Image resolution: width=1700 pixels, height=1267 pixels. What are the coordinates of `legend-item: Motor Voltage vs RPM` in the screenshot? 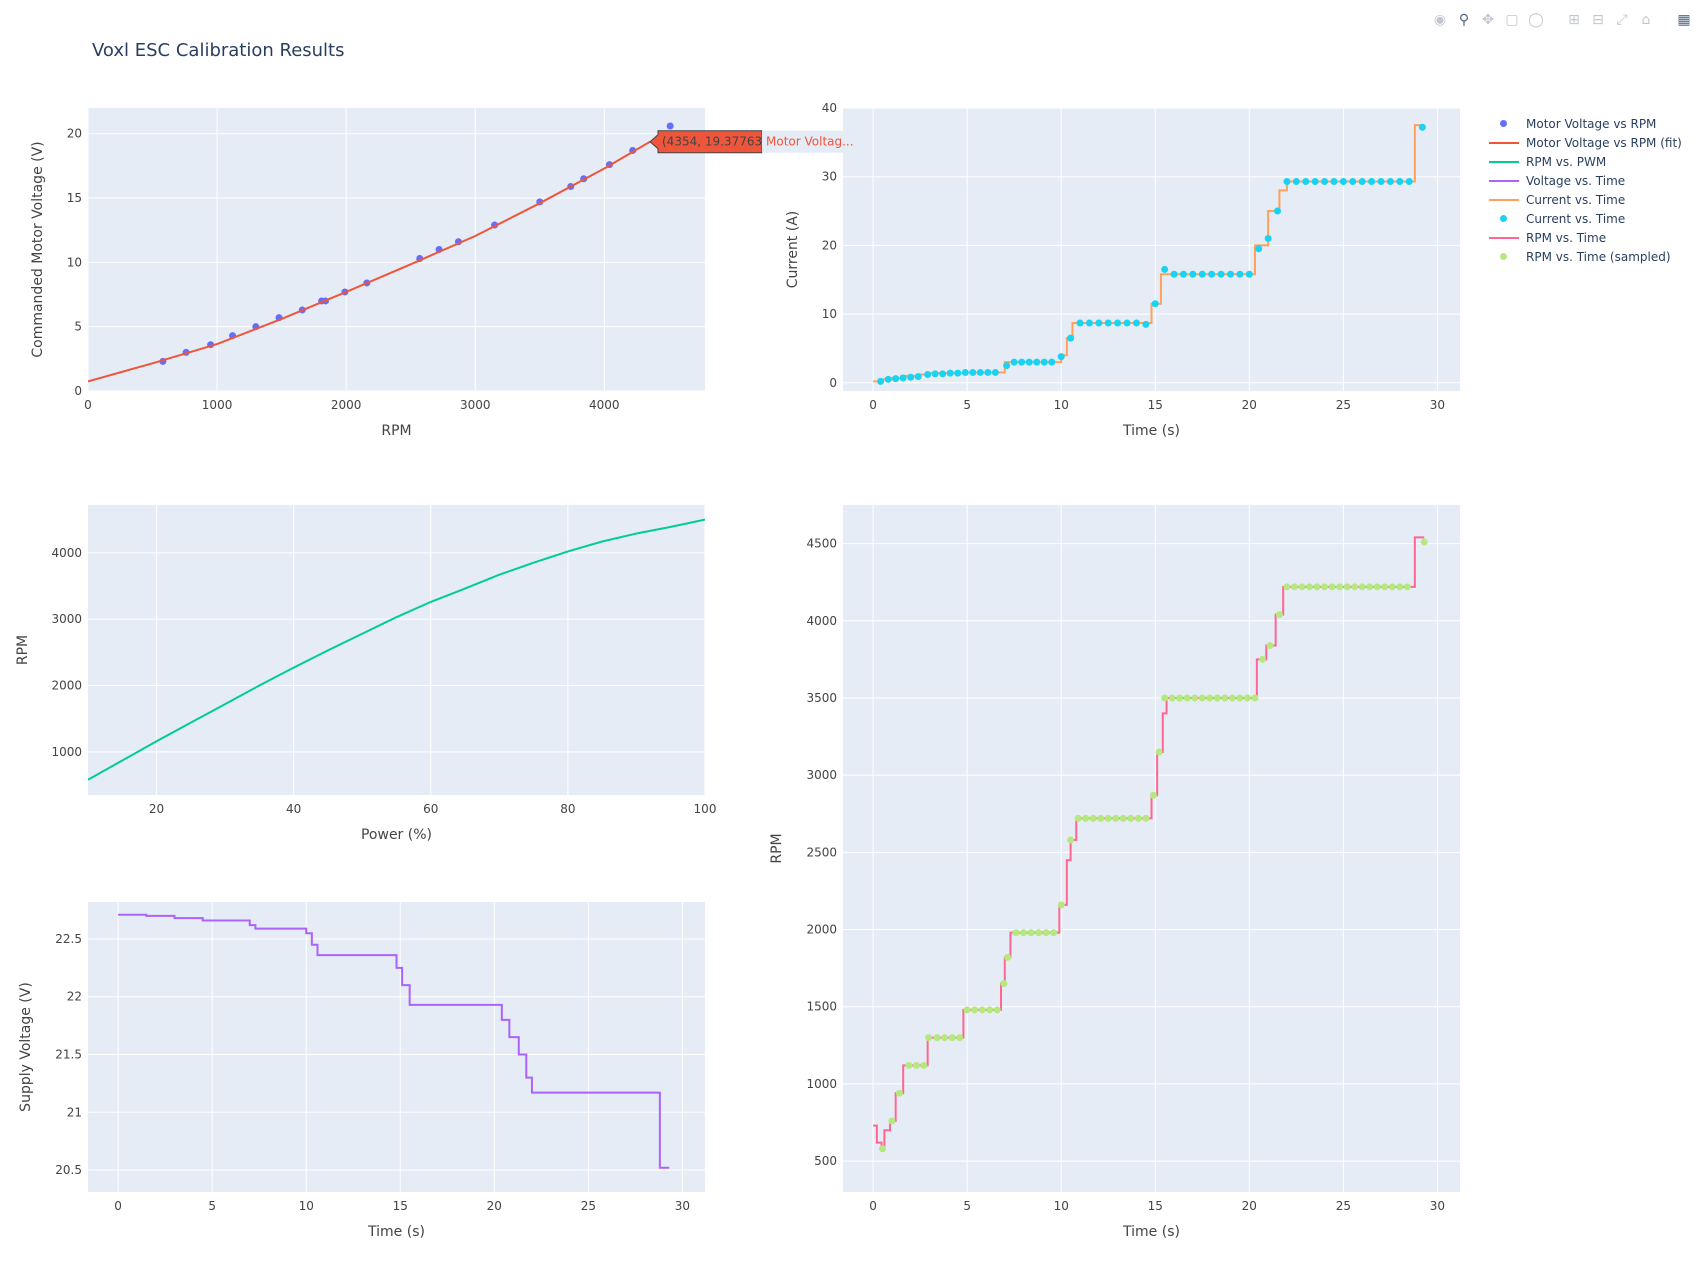 It's located at (1584, 123).